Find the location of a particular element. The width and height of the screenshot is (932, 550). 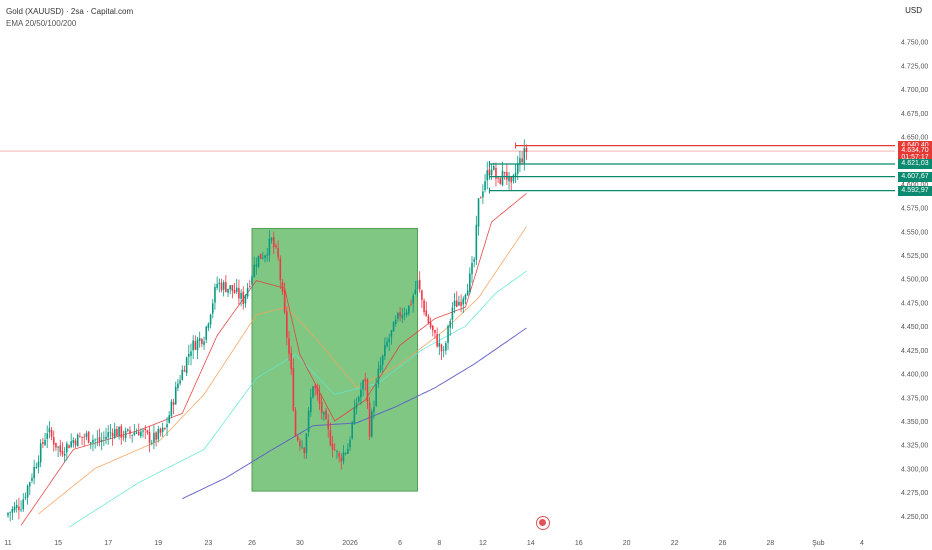

economic-event-icon is located at coordinates (543, 523).